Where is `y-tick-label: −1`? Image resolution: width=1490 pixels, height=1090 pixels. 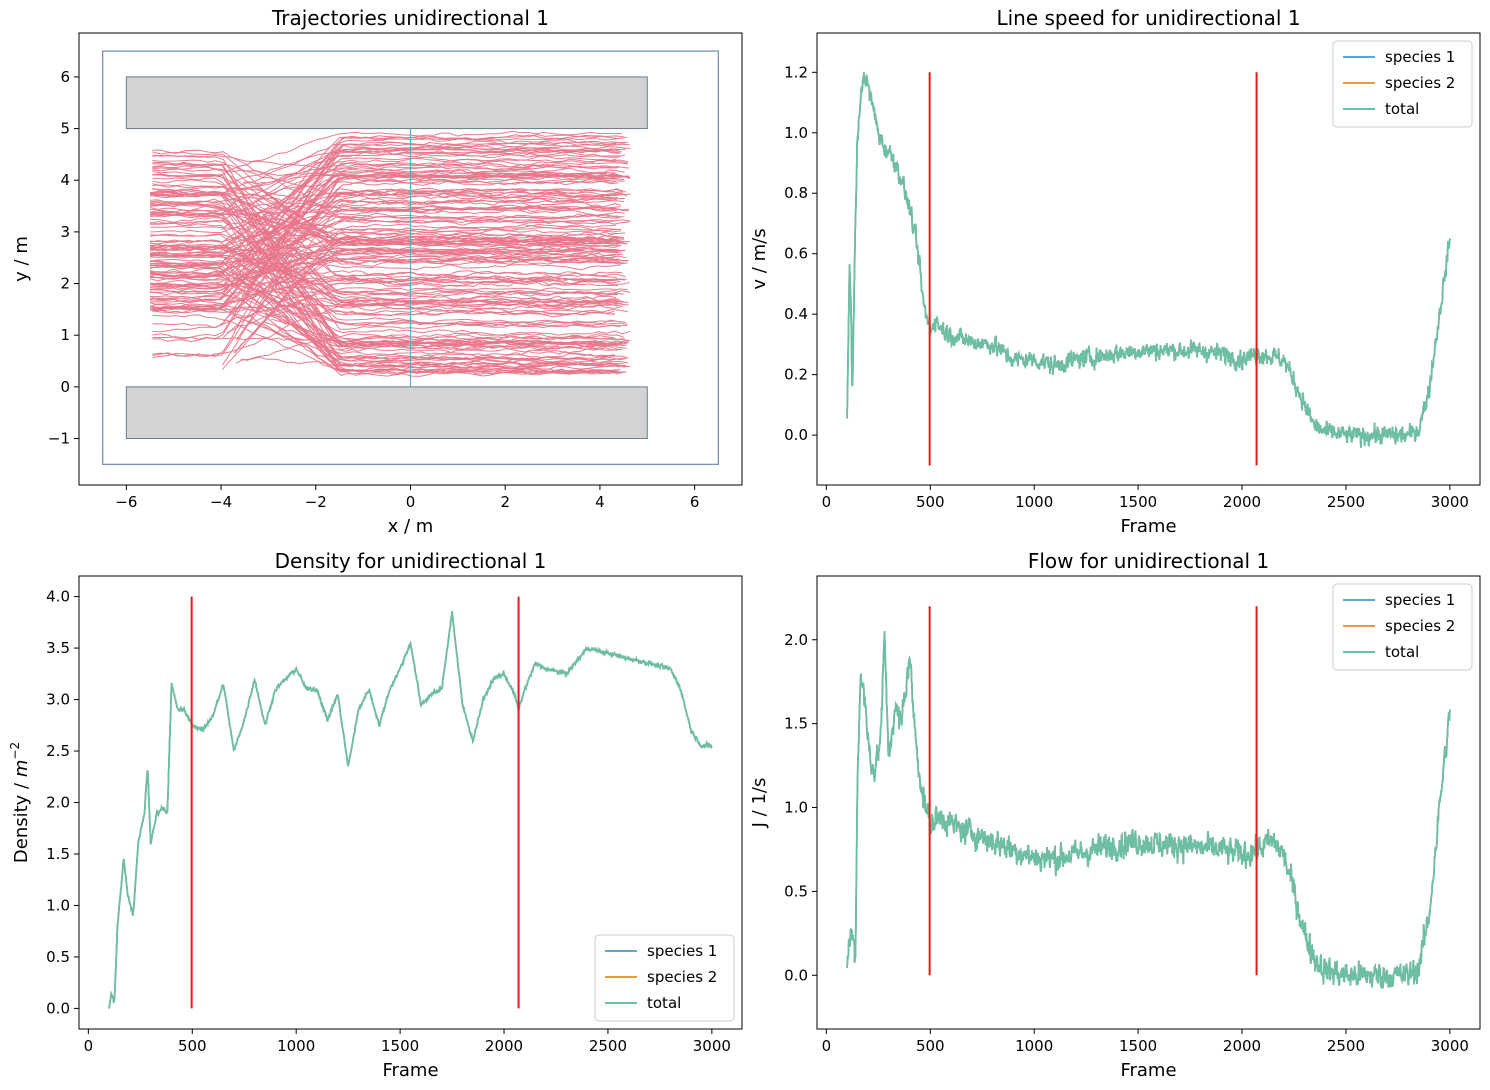 y-tick-label: −1 is located at coordinates (59, 439).